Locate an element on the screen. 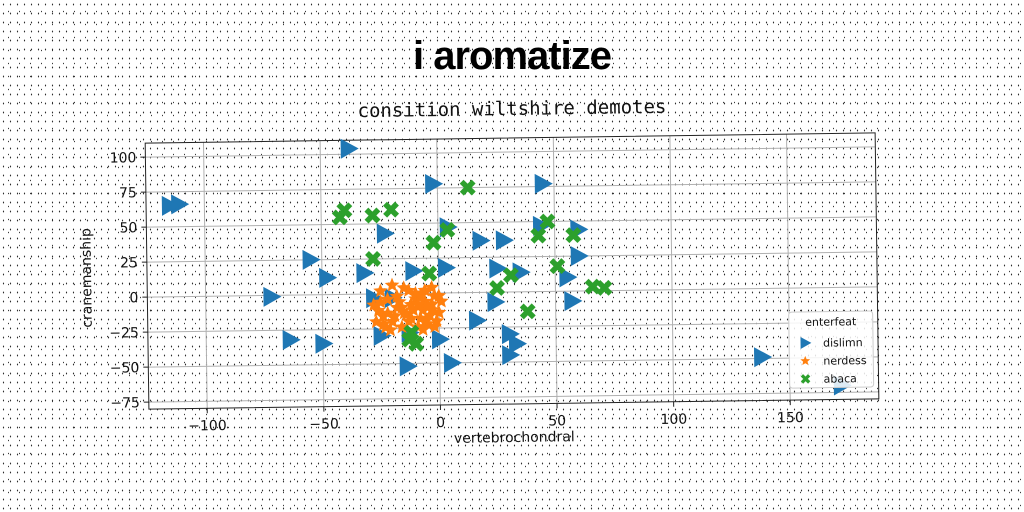  x-axis-label: vertebrochondral is located at coordinates (514, 438).